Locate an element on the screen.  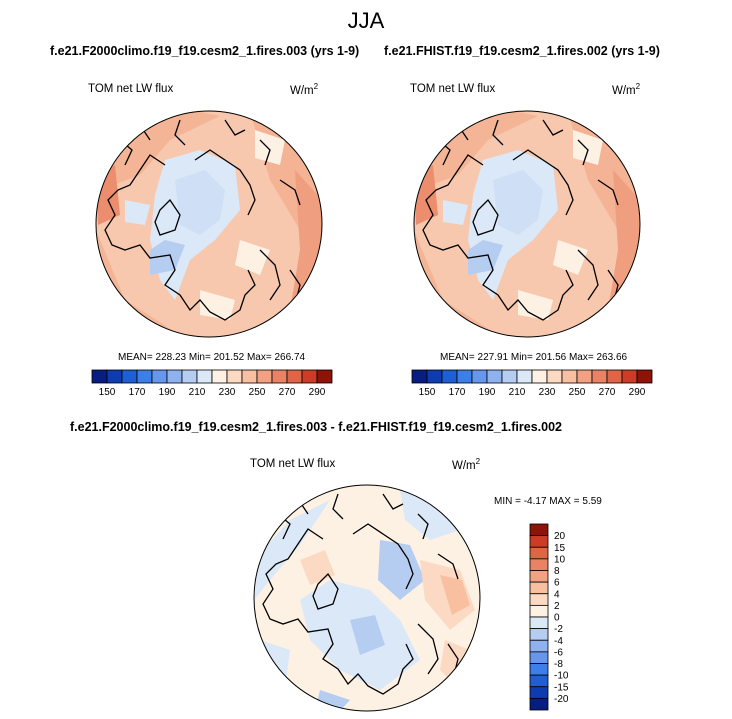
diff-colorbar-tick-label: 20 is located at coordinates (560, 536).